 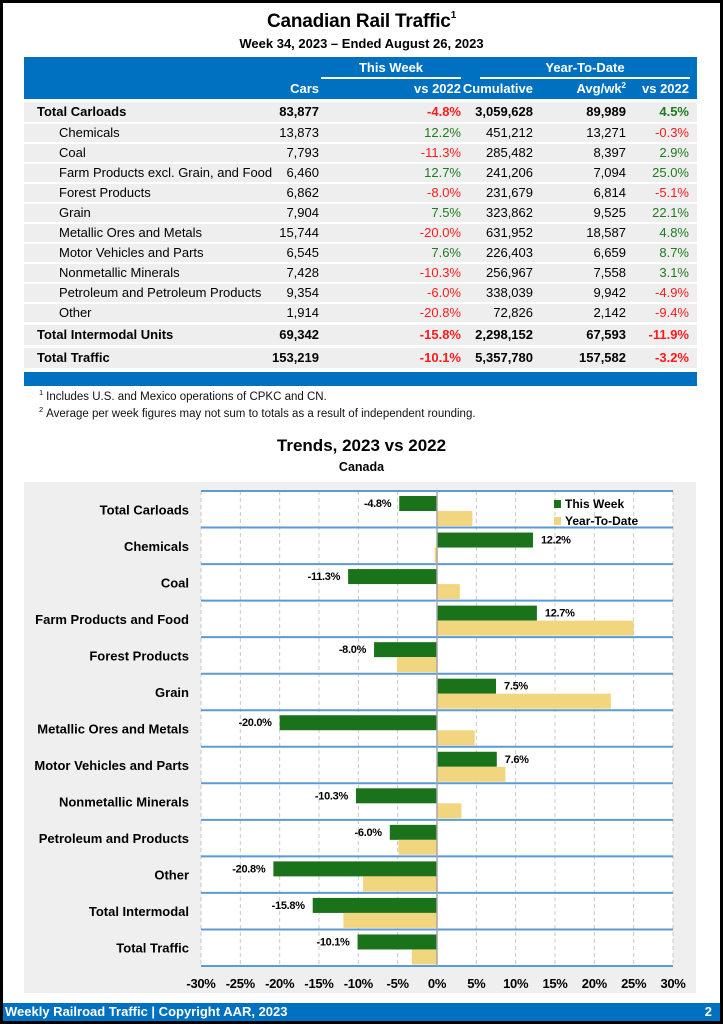 What do you see at coordinates (302, 152) in the screenshot?
I see `cell-cars: 7,793` at bounding box center [302, 152].